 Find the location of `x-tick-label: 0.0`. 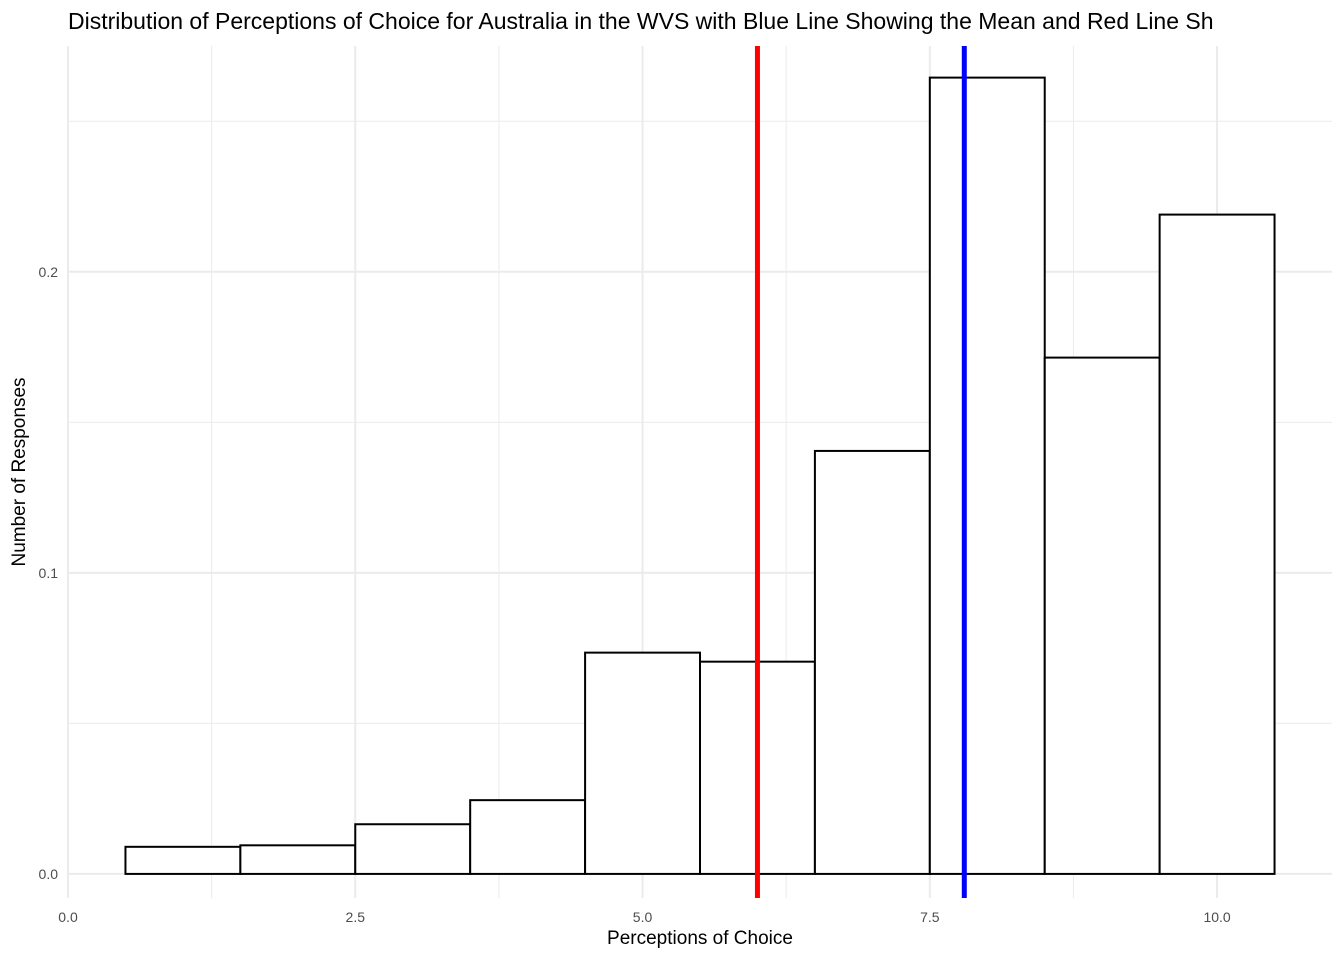

x-tick-label: 0.0 is located at coordinates (68, 917).